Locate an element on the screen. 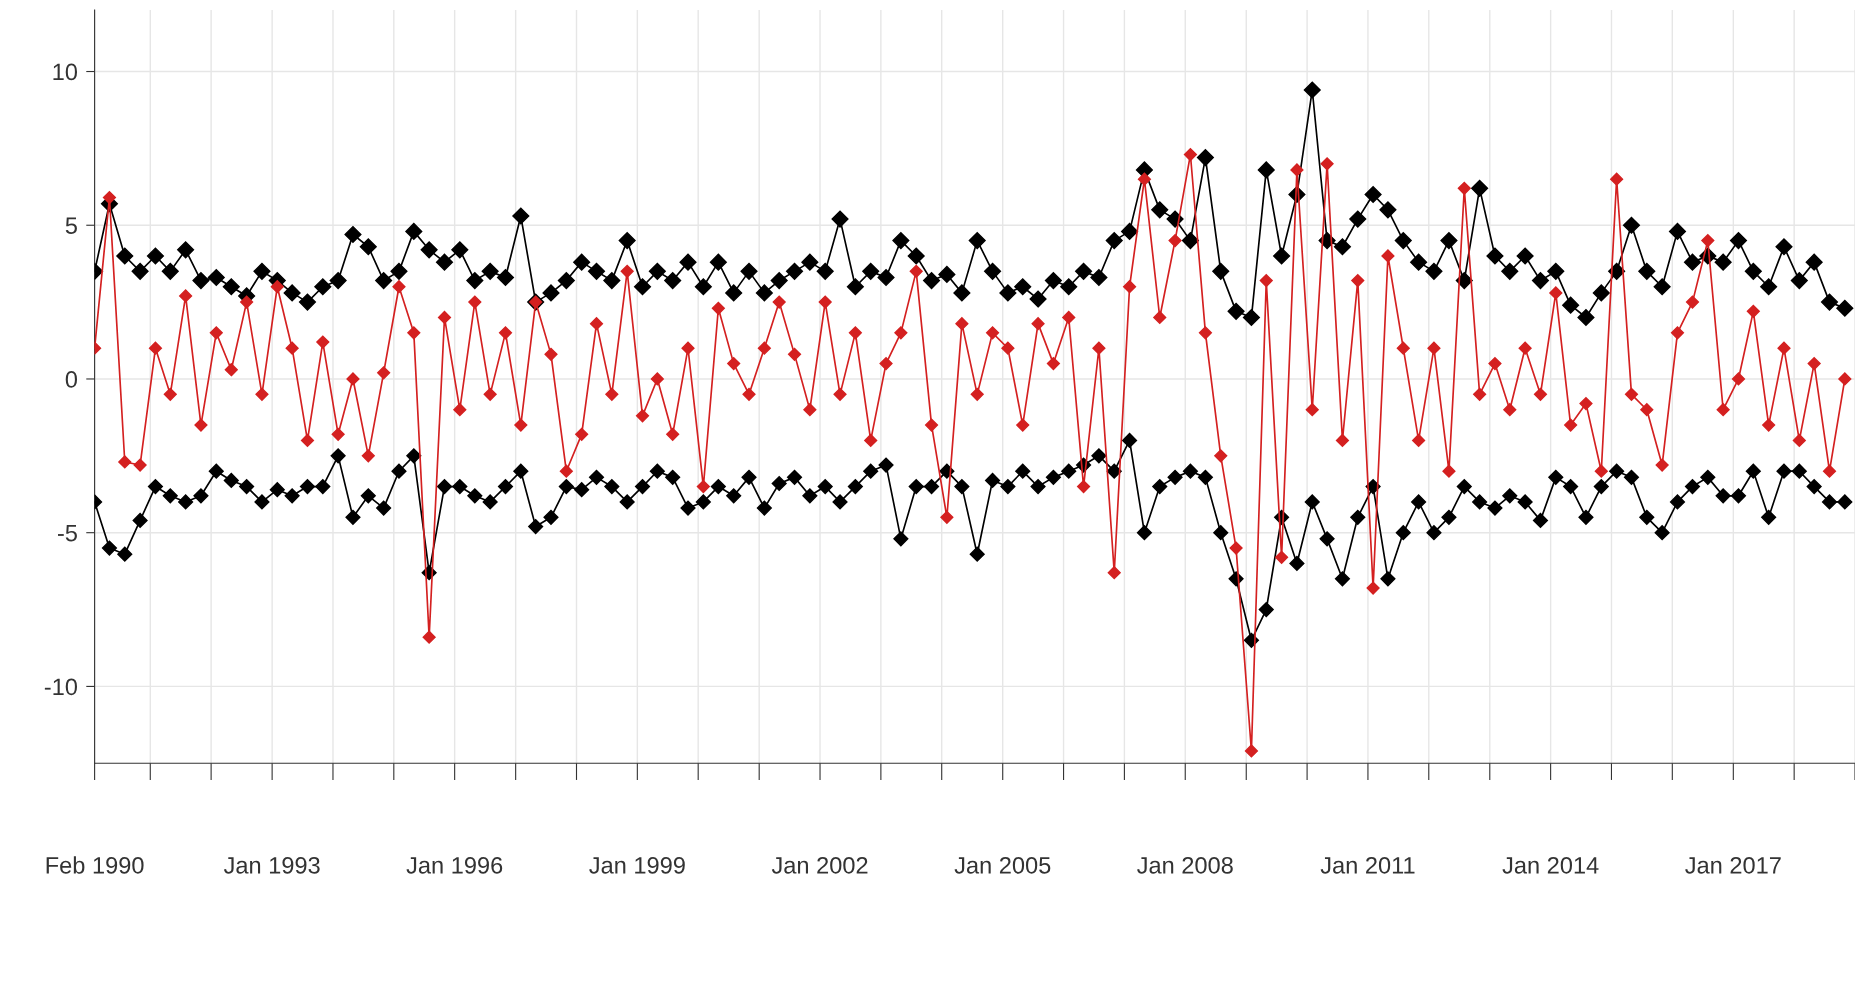 This screenshot has width=1855, height=1003. y-tick-label: 10 is located at coordinates (65, 72).